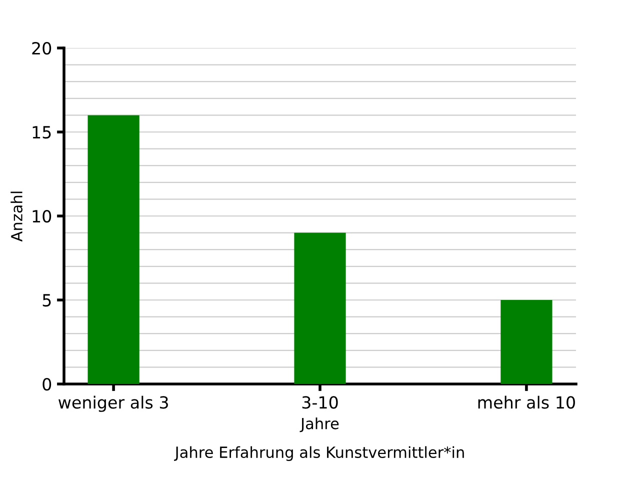 This screenshot has height=480, width=640. Describe the element at coordinates (47, 384) in the screenshot. I see `y-tick-label: 0` at that location.